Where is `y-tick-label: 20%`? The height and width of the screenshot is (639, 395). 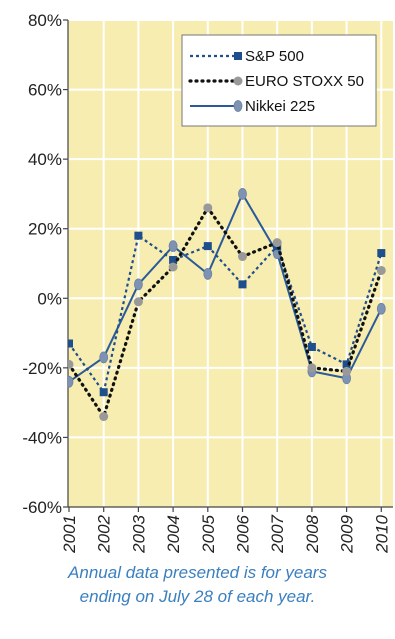 y-tick-label: 20% is located at coordinates (45, 229).